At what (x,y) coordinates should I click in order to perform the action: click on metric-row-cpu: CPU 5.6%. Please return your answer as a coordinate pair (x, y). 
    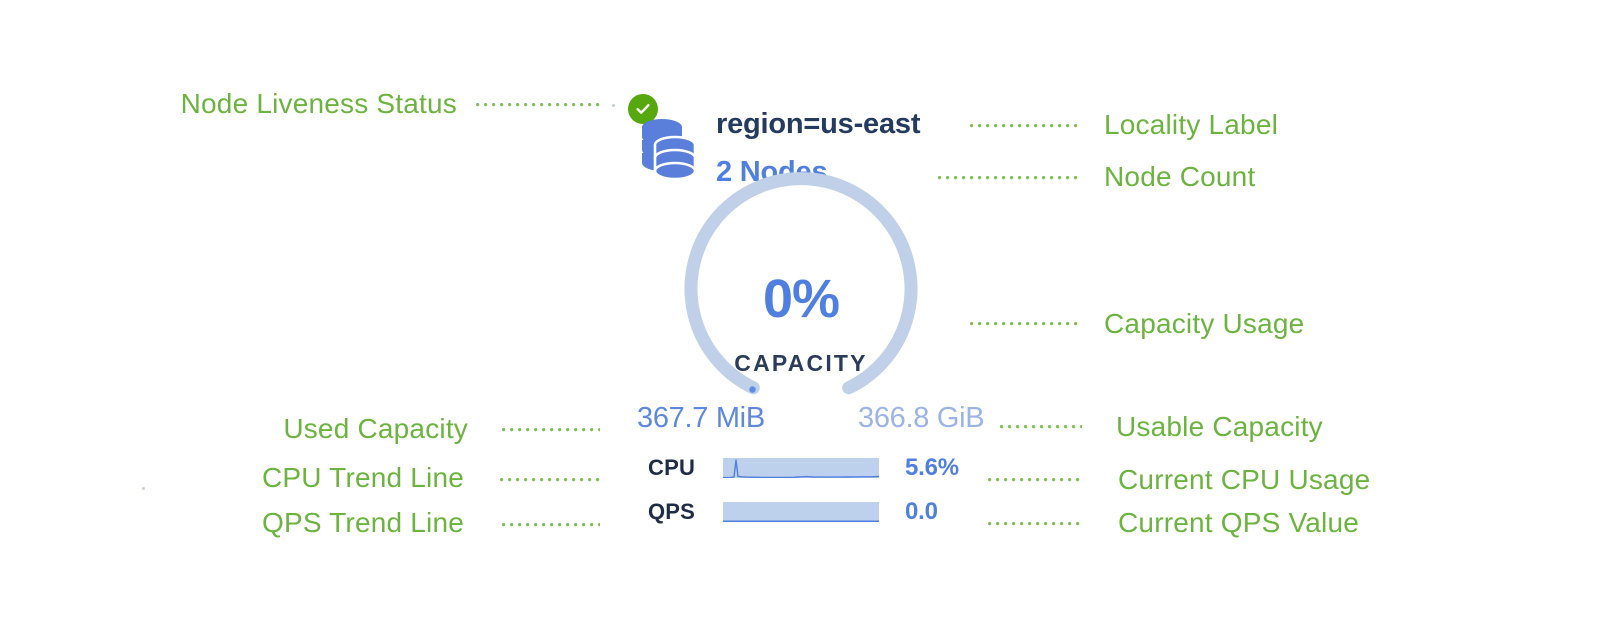
    Looking at the image, I should click on (803, 467).